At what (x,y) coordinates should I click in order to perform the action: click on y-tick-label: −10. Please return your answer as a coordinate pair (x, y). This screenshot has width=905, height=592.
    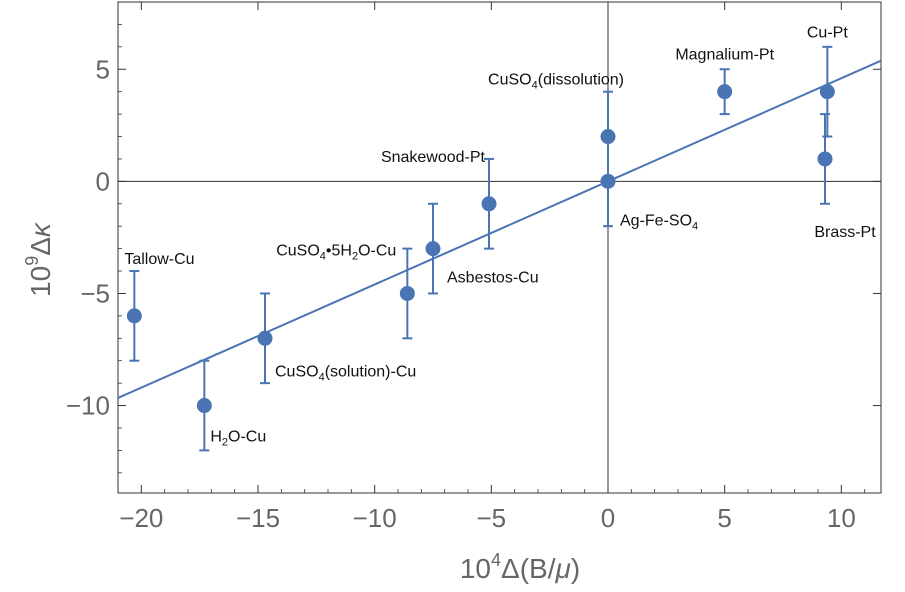
    Looking at the image, I should click on (88, 406).